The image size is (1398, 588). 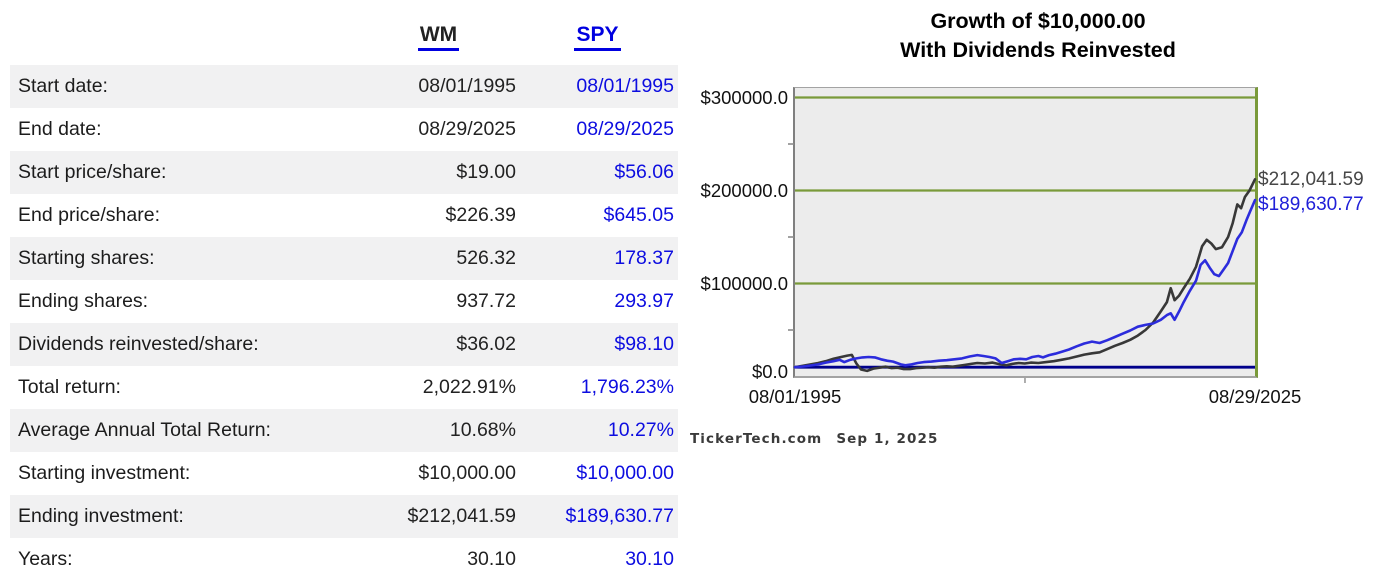 I want to click on spy-value: 10.27%, so click(x=640, y=430).